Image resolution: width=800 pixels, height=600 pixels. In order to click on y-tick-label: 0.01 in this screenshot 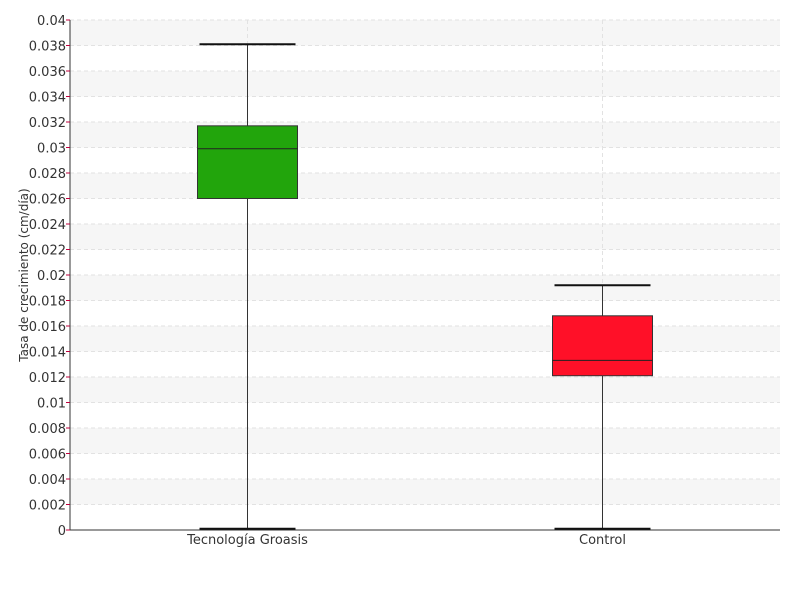, I will do `click(51, 404)`.